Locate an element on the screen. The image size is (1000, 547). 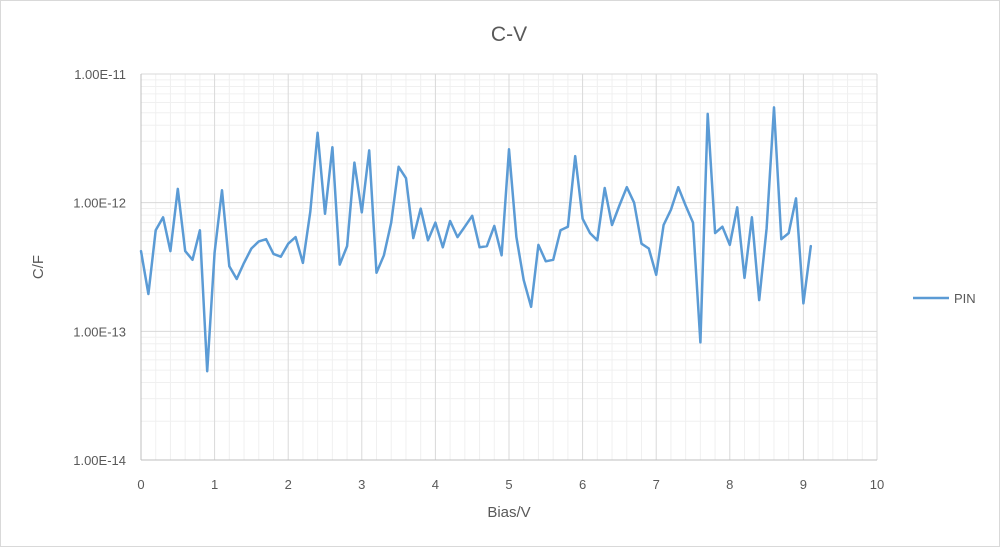
legend: PIN is located at coordinates (944, 298).